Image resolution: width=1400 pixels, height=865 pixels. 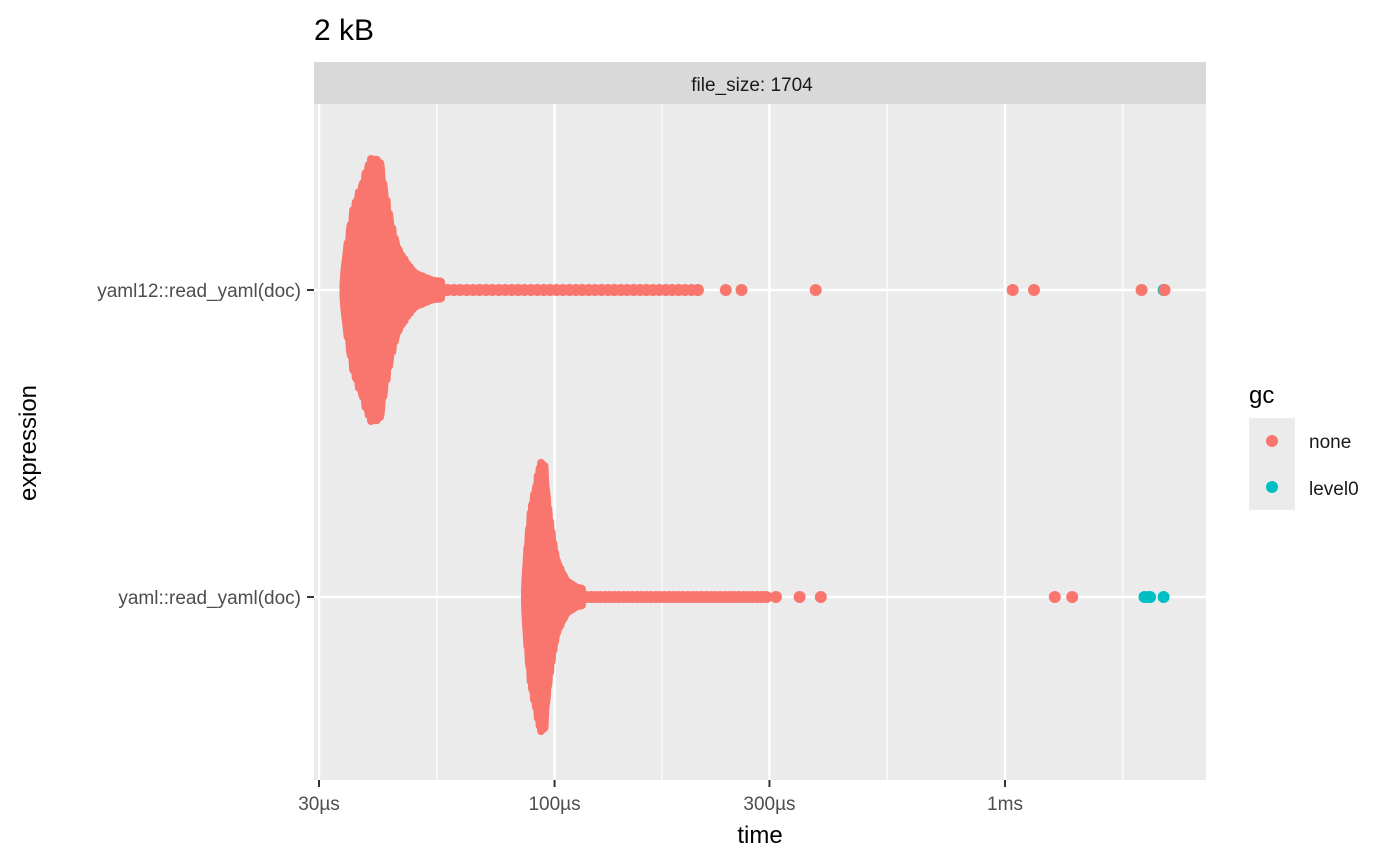 What do you see at coordinates (199, 291) in the screenshot?
I see `y-tick-label: yaml12::read_yaml(doc)` at bounding box center [199, 291].